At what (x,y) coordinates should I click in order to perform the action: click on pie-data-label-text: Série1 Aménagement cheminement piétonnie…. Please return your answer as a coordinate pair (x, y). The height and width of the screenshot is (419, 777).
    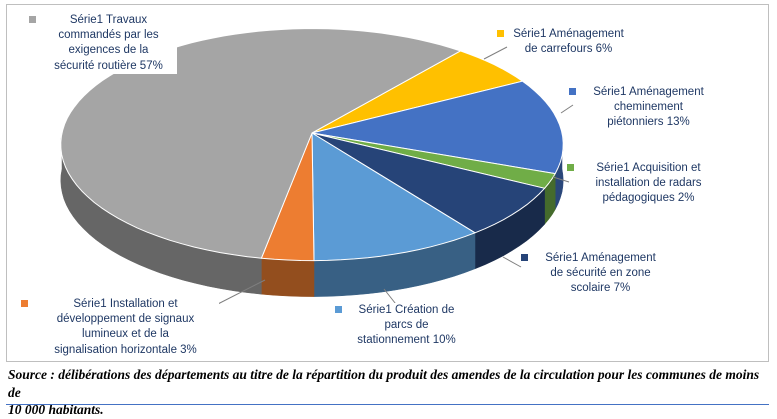
    Looking at the image, I should click on (648, 108).